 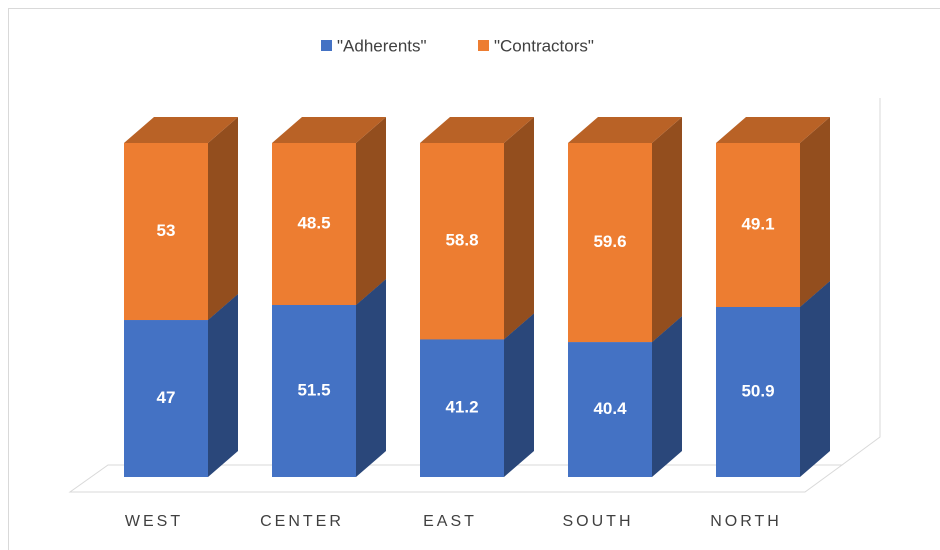 What do you see at coordinates (154, 521) in the screenshot?
I see `x-tick-label: WEST` at bounding box center [154, 521].